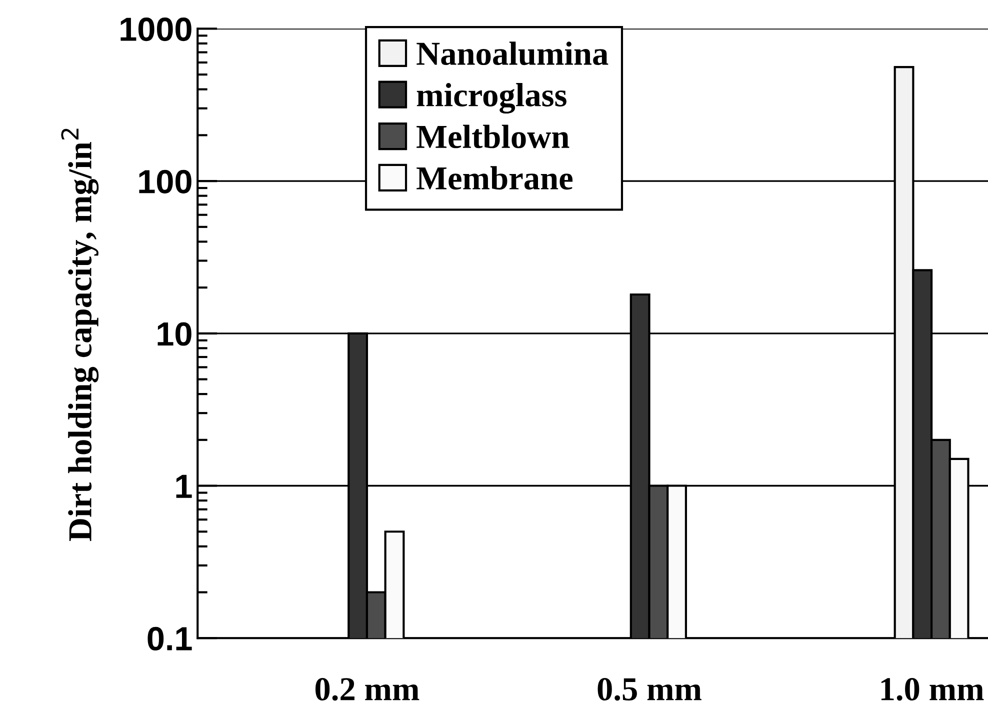 This screenshot has width=988, height=717. I want to click on x-tick-label: 0.5 mm, so click(650, 689).